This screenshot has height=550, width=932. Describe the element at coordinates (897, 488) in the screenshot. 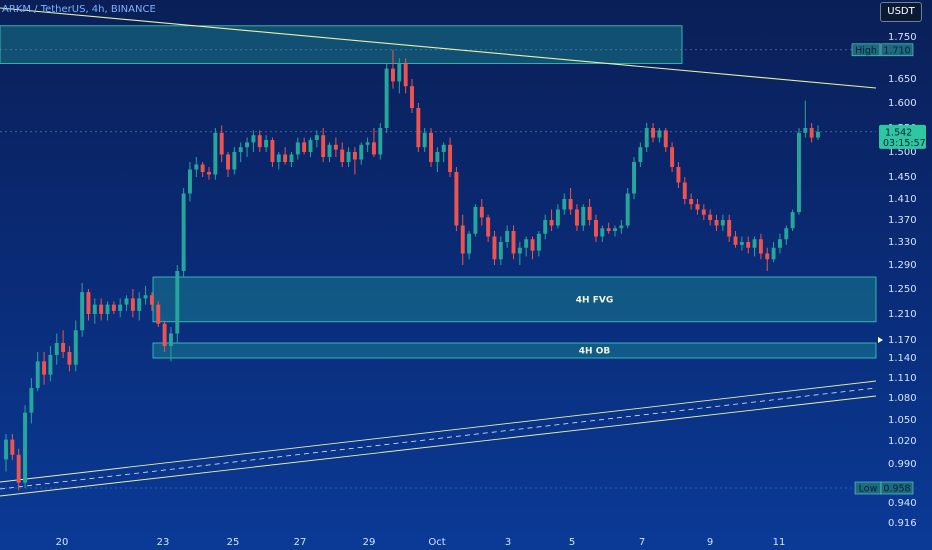

I see `low-tag-value-box` at that location.